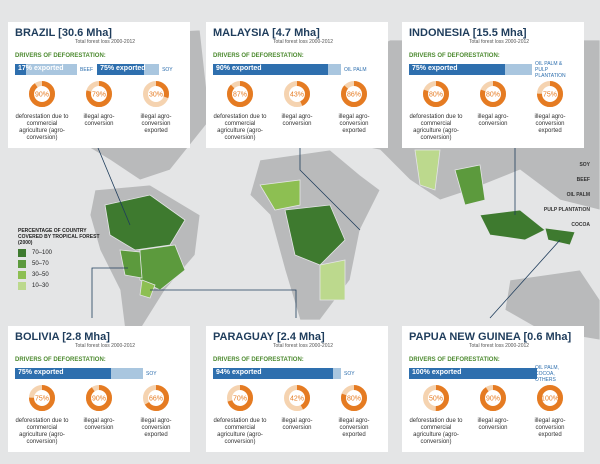 The width and height of the screenshot is (600, 464). Describe the element at coordinates (584, 165) in the screenshot. I see `product-legend-label: SOY` at that location.